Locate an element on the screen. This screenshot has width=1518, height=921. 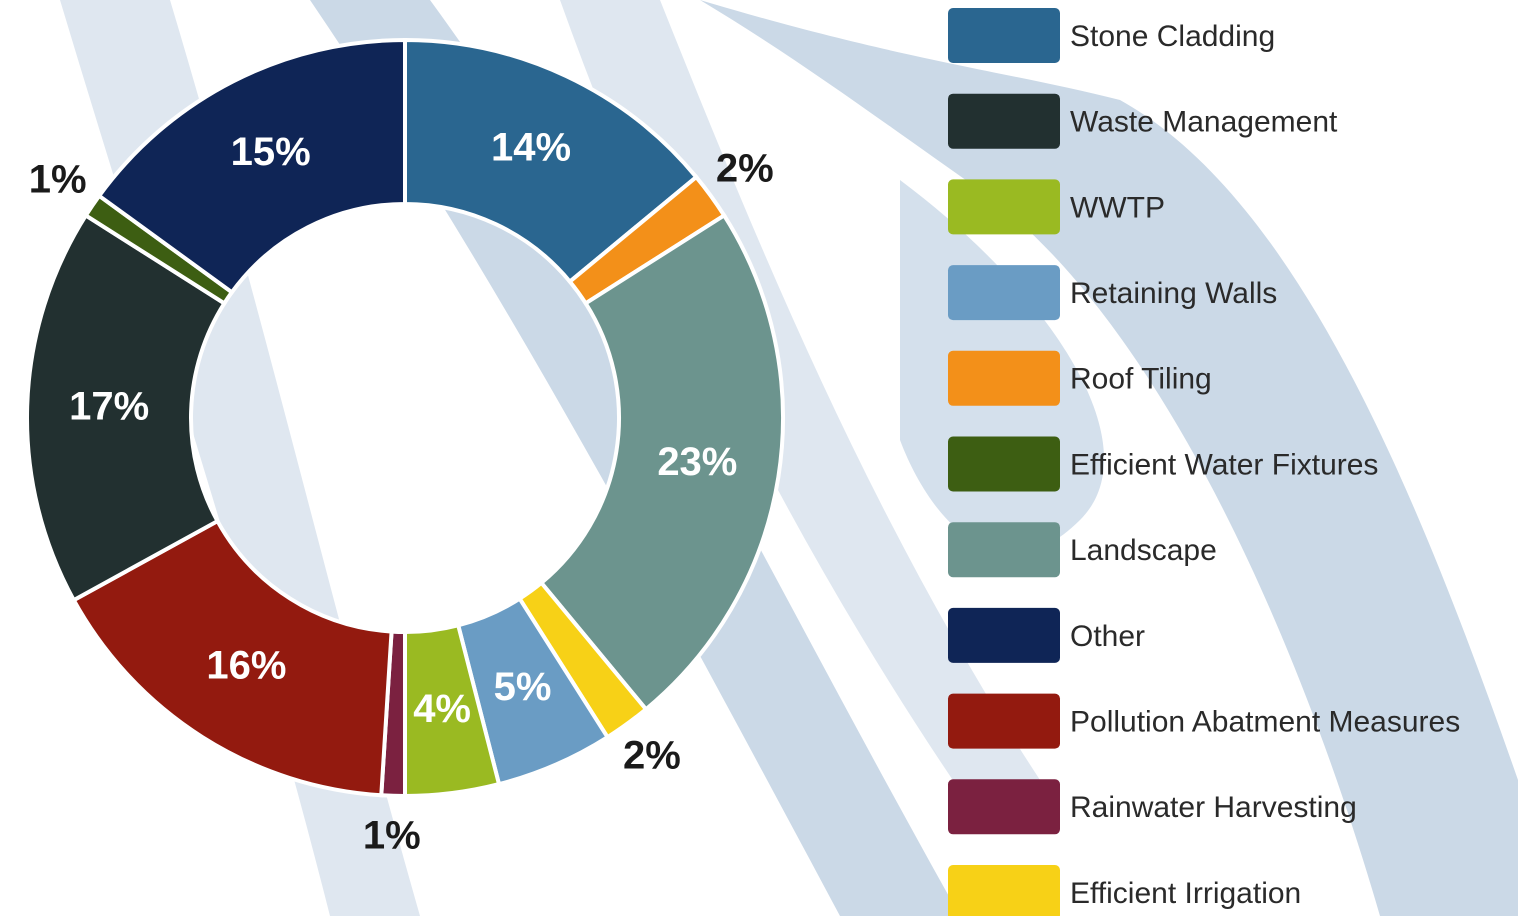
data-label: 5% is located at coordinates (523, 687).